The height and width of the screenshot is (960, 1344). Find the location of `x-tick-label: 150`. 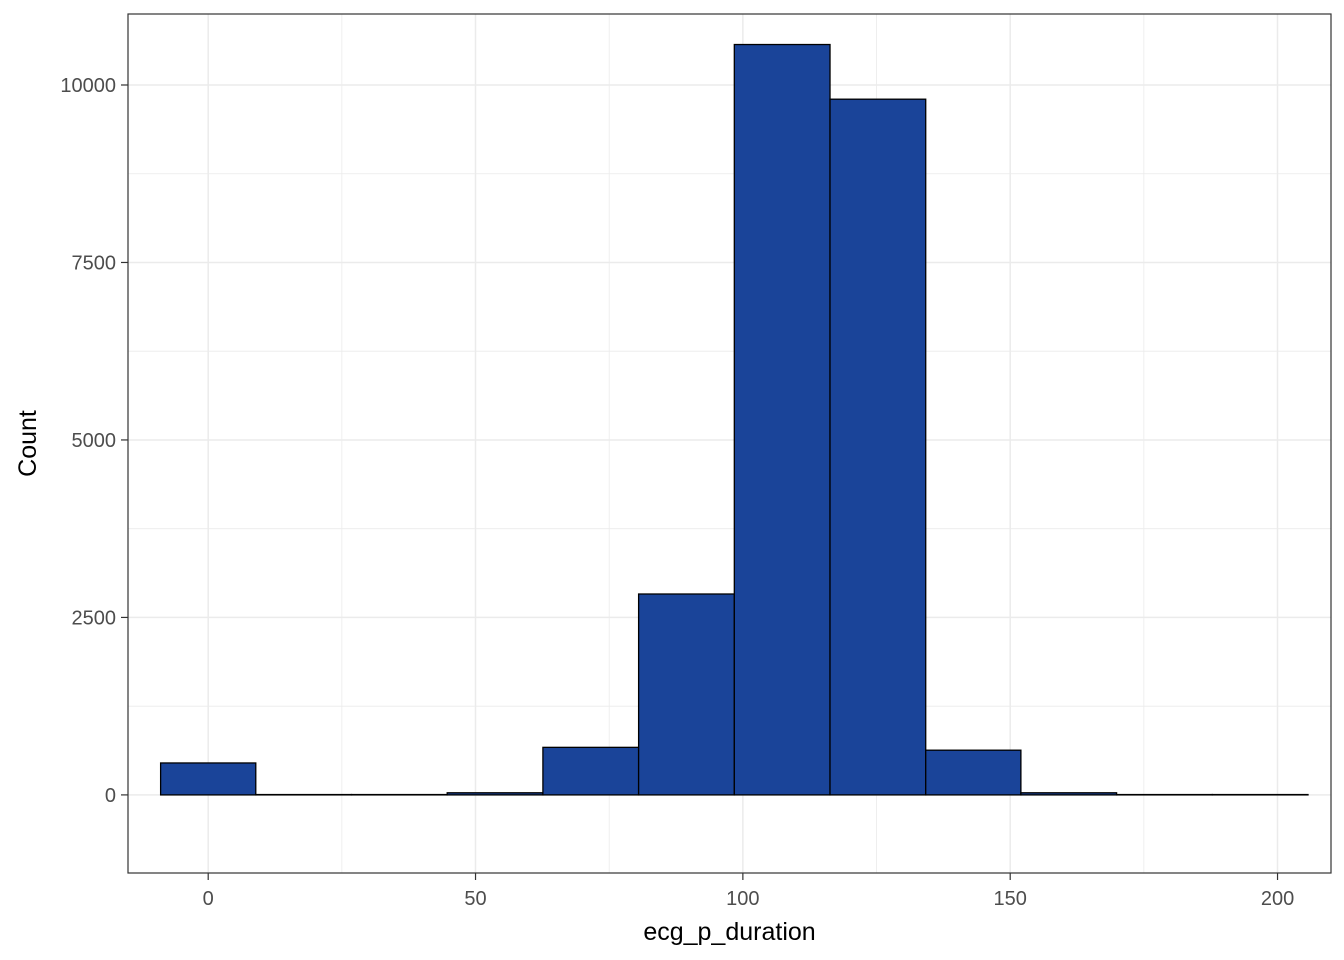

x-tick-label: 150 is located at coordinates (1010, 899).